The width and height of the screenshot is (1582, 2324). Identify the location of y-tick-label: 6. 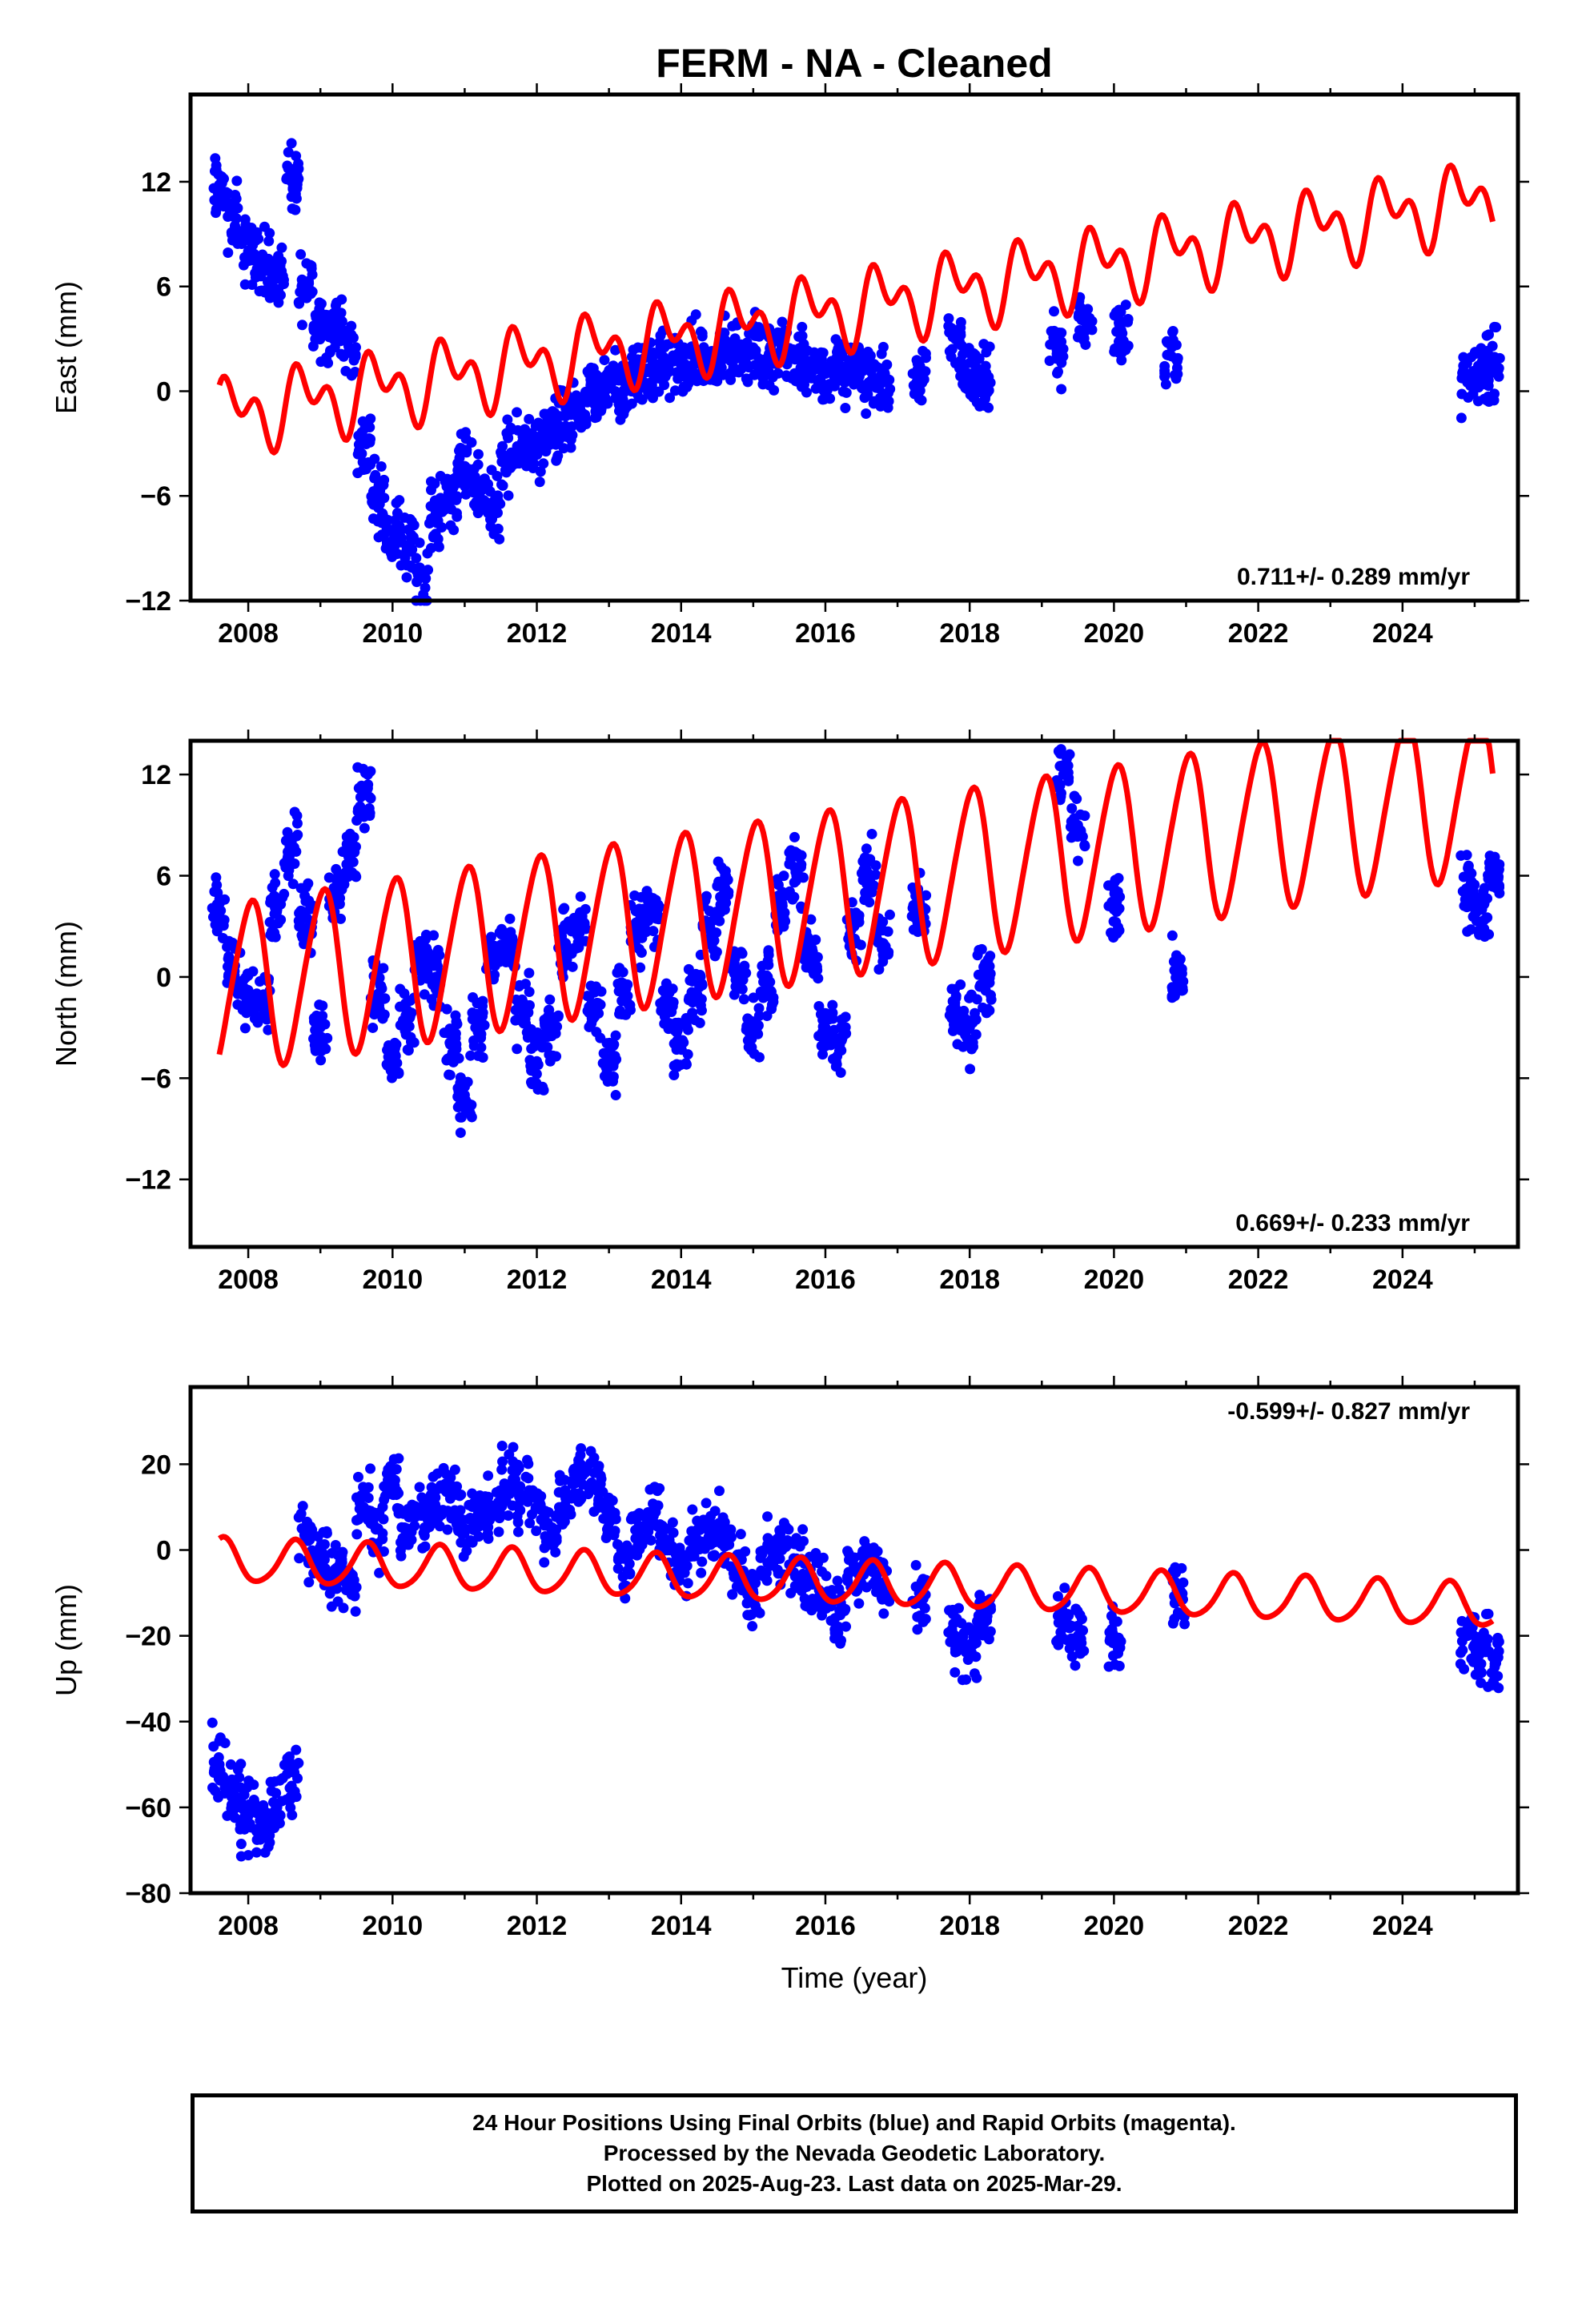
(164, 287).